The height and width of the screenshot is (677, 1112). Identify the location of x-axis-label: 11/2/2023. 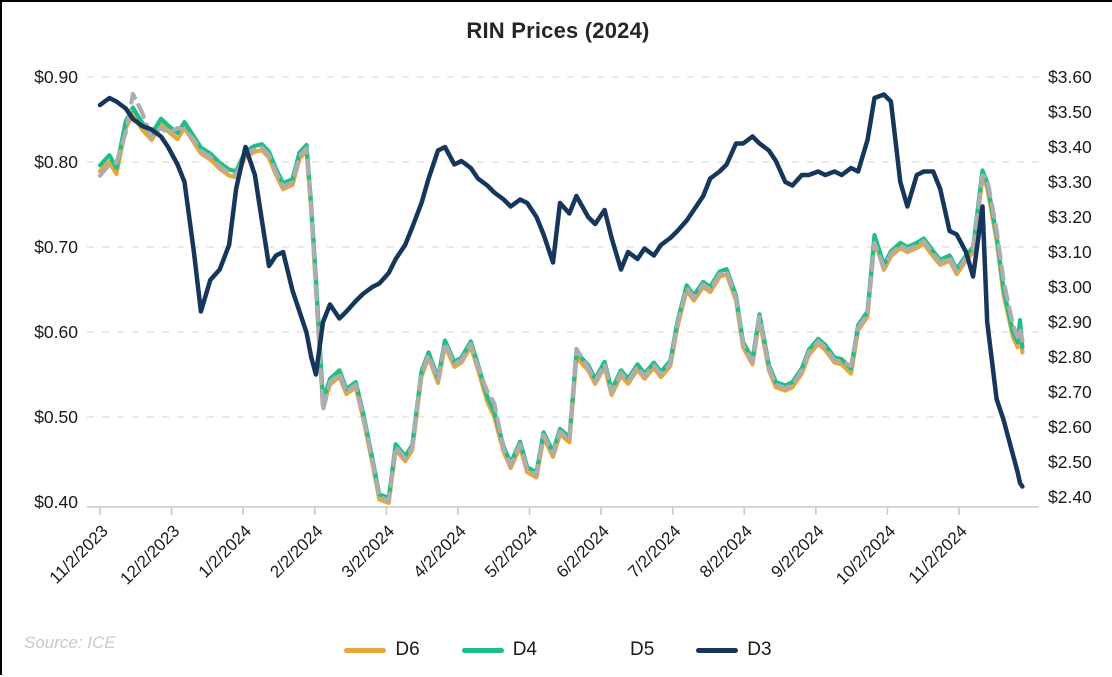
(79, 554).